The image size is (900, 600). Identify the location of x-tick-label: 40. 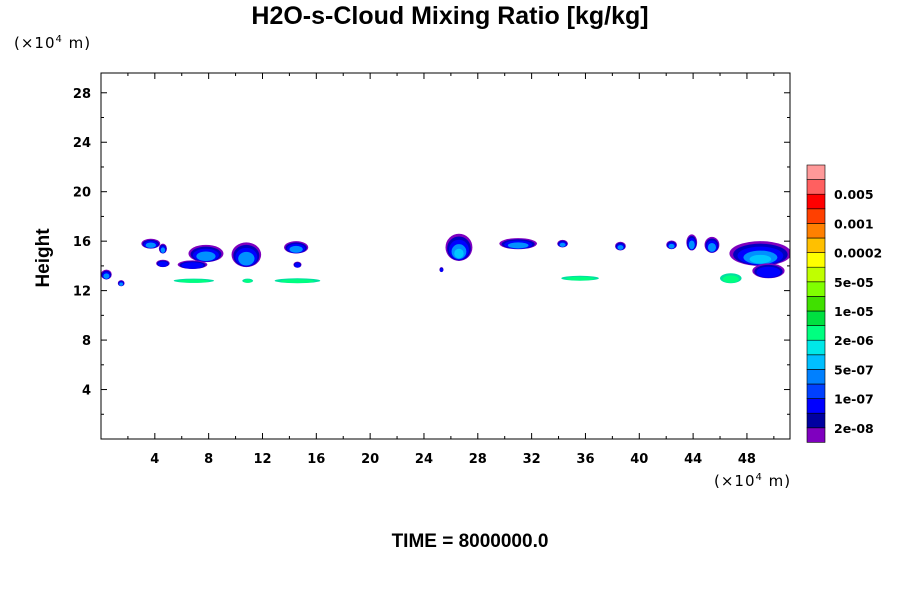
(639, 459).